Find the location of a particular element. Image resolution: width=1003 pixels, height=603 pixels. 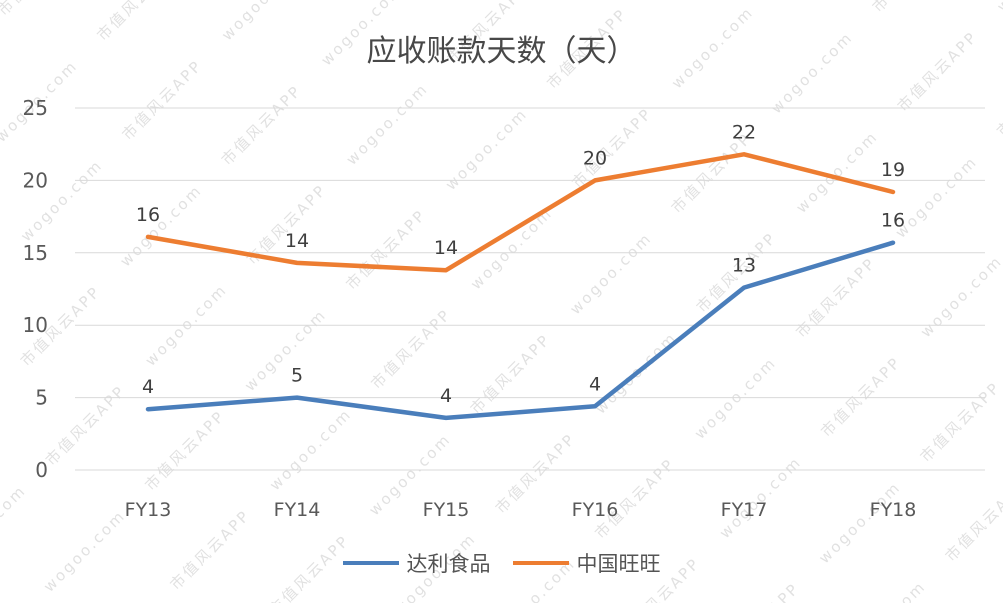

x-axis-label: FY16 is located at coordinates (595, 510).